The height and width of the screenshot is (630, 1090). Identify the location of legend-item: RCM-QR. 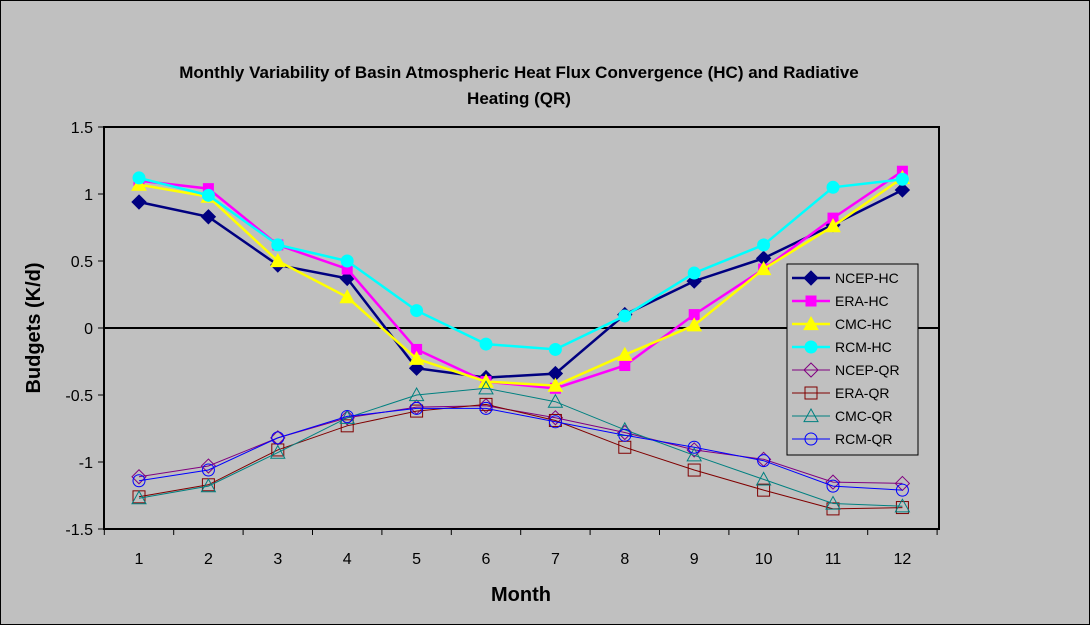
(842, 439).